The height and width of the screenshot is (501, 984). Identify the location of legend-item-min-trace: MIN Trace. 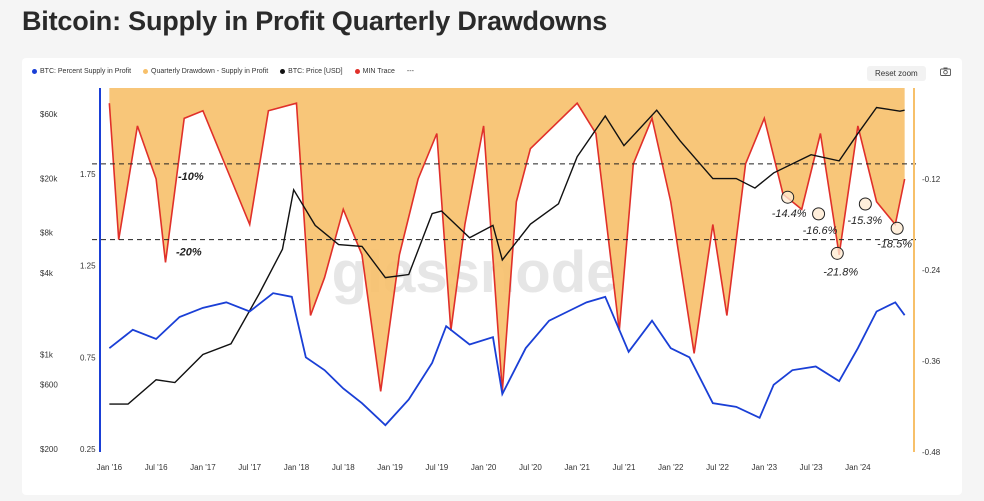
(374, 71).